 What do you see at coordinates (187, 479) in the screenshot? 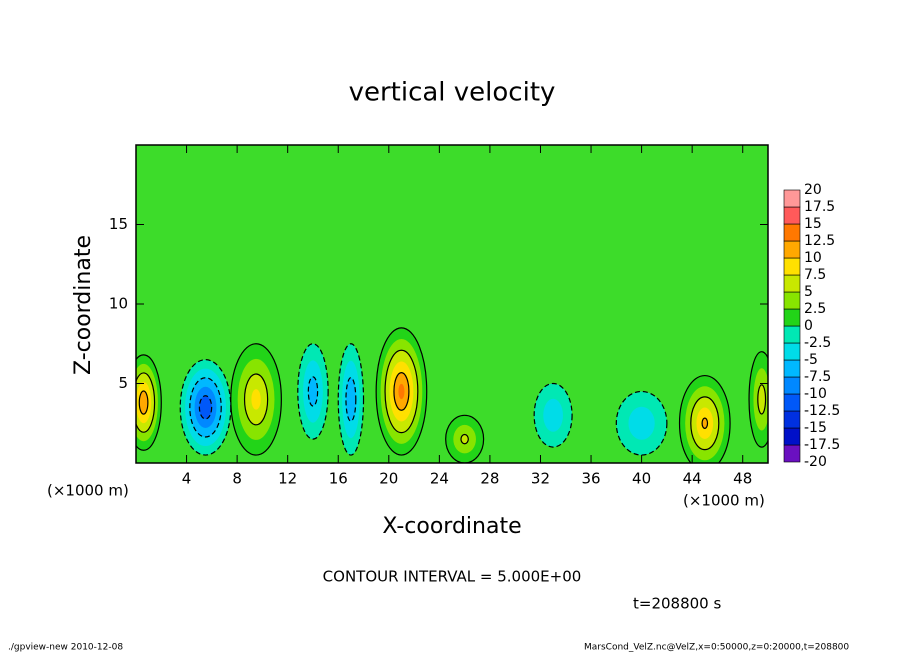
I see `x-tick-label: 4` at bounding box center [187, 479].